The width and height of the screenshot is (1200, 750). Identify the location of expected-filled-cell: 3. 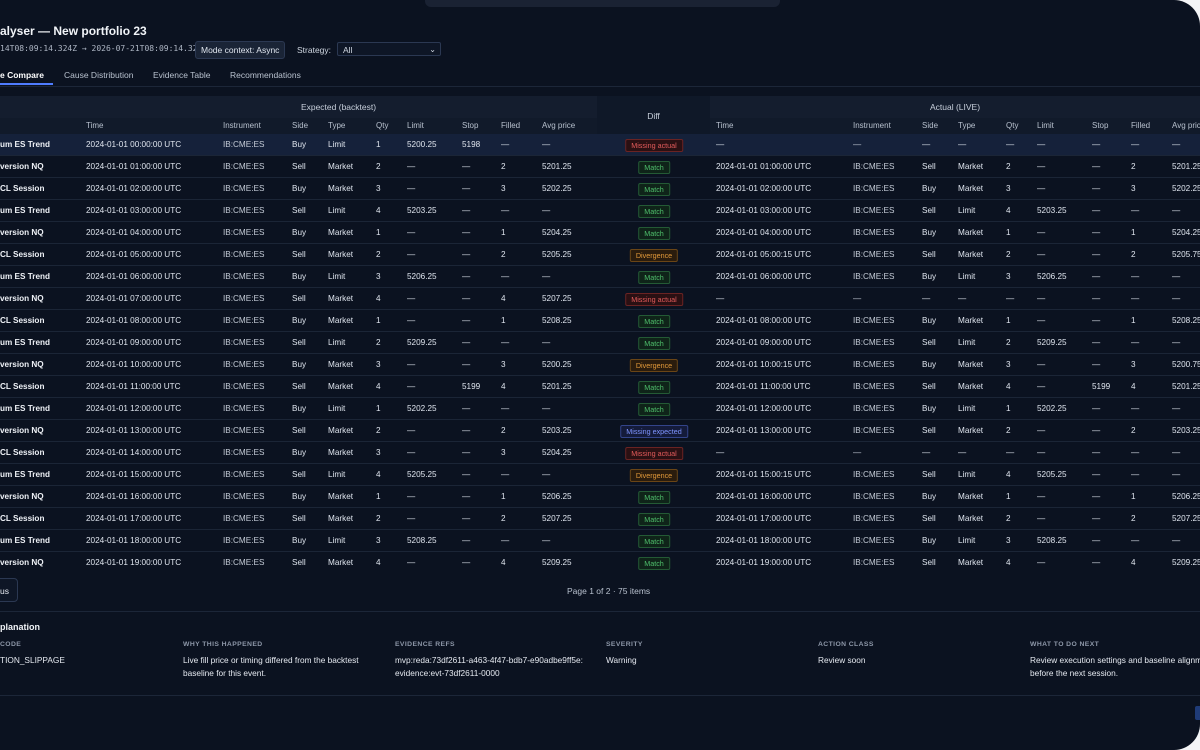
(503, 452).